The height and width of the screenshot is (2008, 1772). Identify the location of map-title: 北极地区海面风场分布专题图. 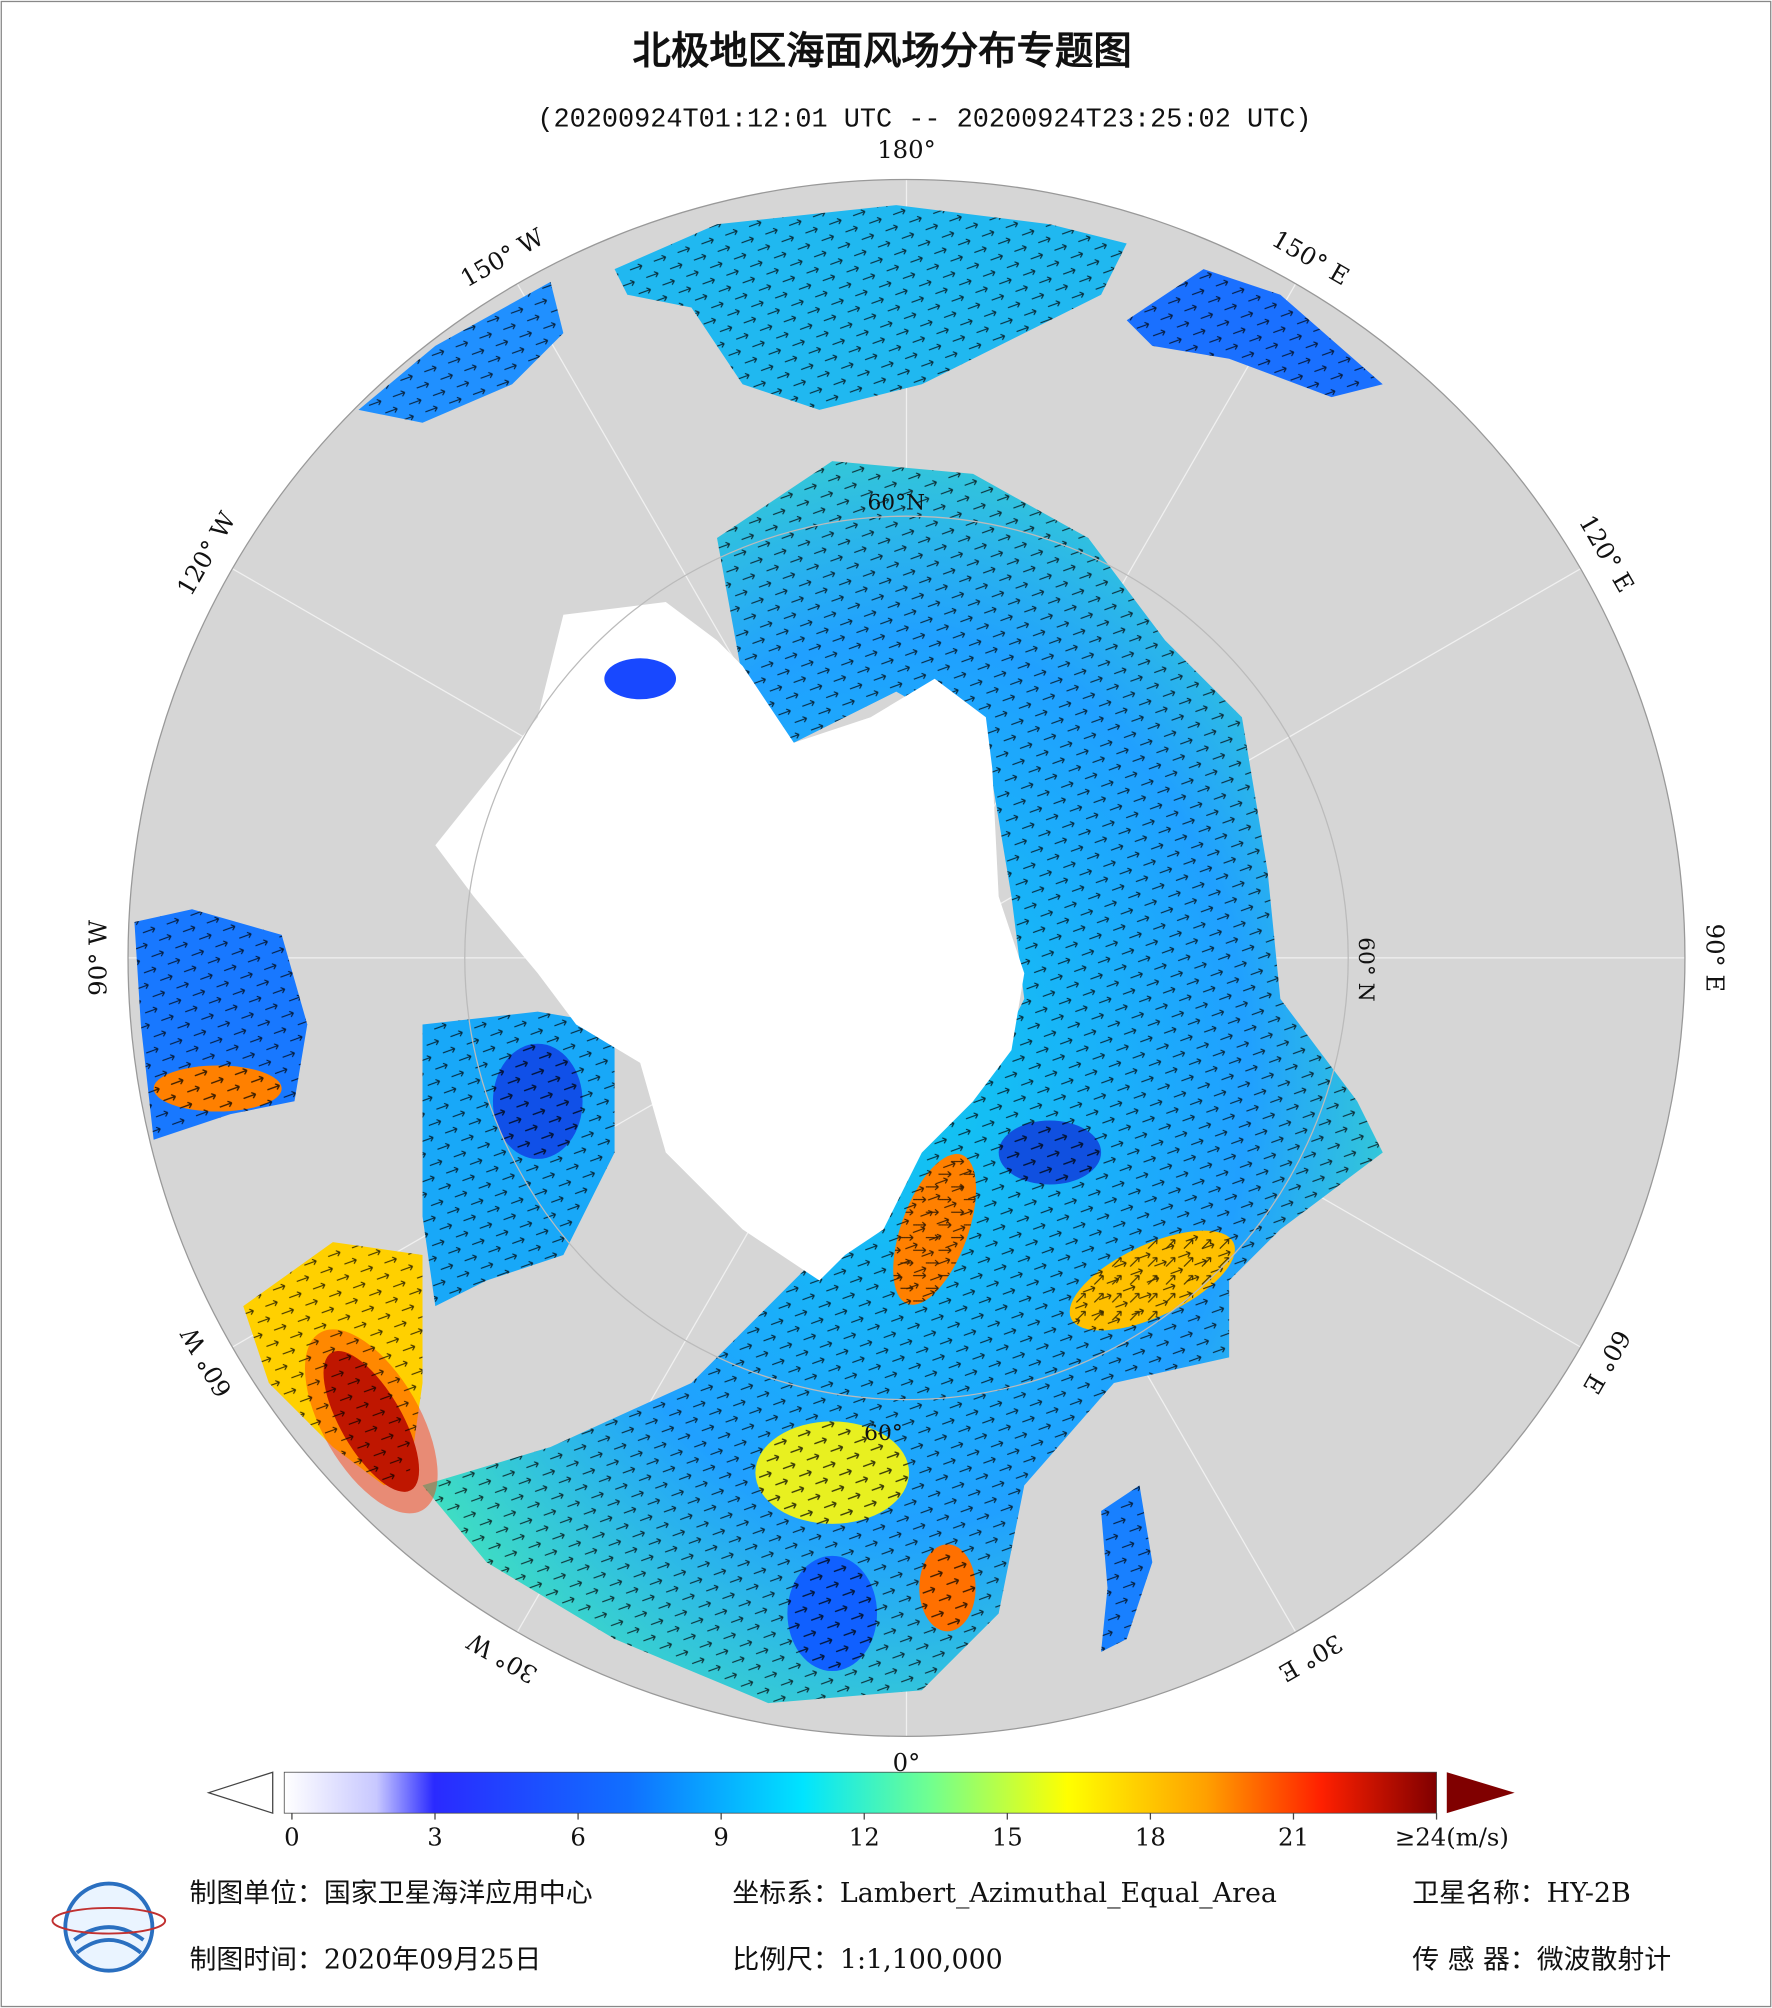
(882, 51).